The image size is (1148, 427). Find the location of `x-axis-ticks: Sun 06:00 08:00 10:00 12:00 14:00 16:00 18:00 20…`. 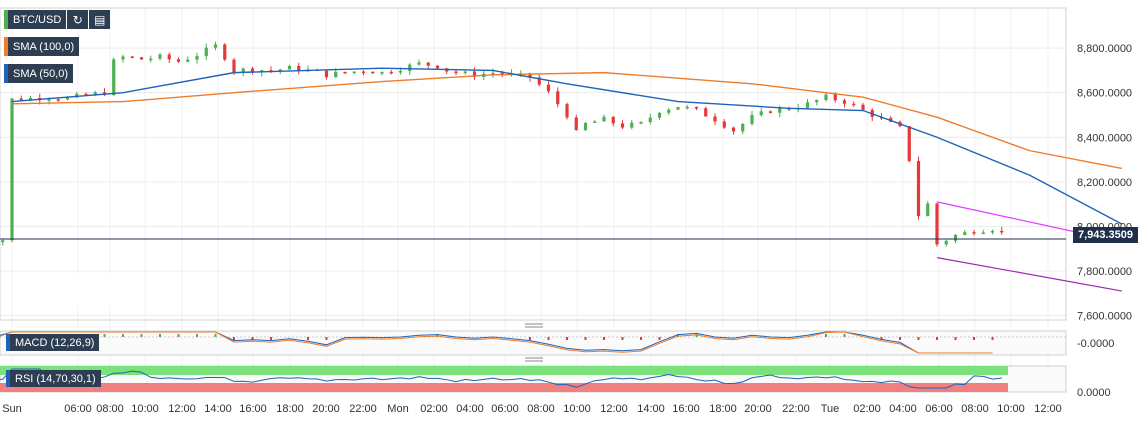

x-axis-ticks: Sun 06:00 08:00 10:00 12:00 14:00 16:00 18:00 20… is located at coordinates (532, 409).